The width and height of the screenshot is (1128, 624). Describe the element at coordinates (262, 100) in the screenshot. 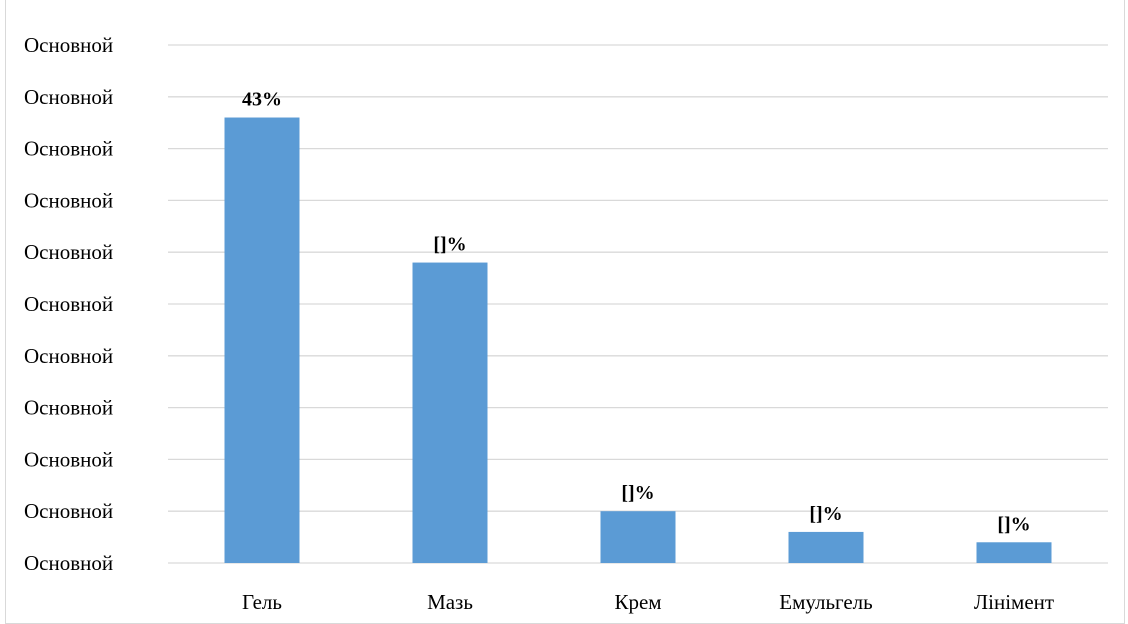

I see `bar-data-label: 43%` at that location.